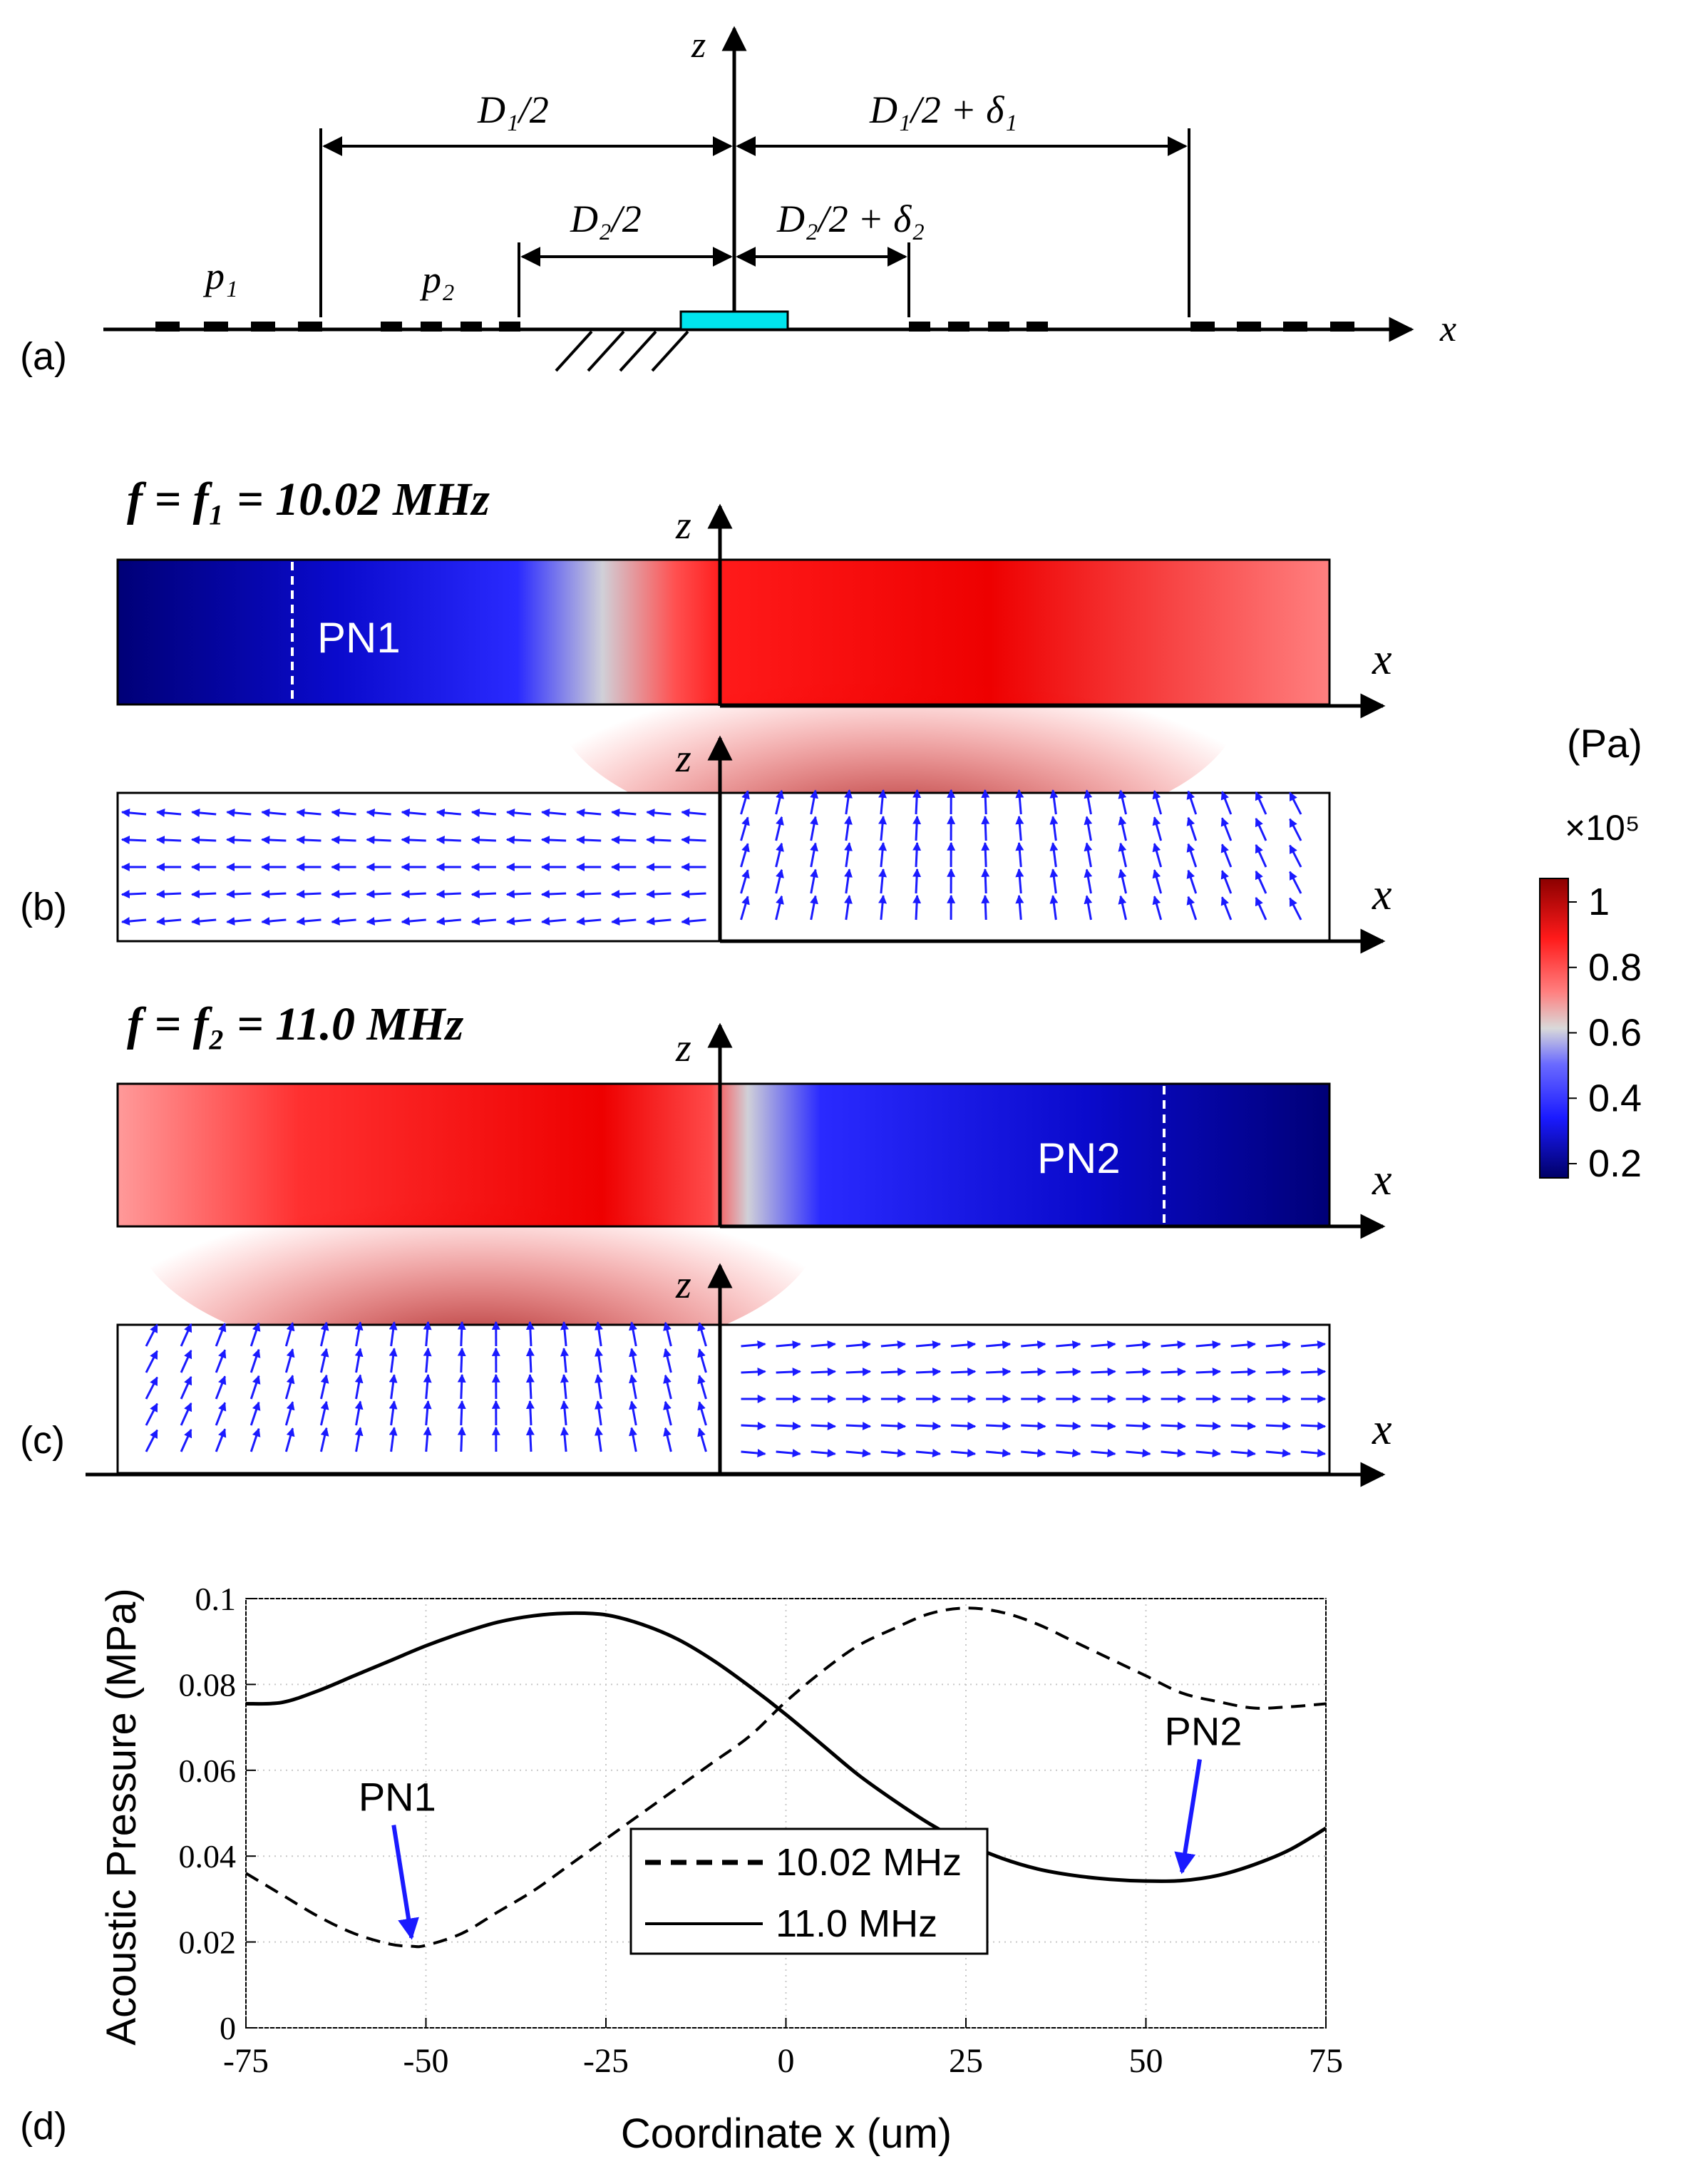 The height and width of the screenshot is (2169, 1708). I want to click on panel-label-b: (b), so click(43, 907).